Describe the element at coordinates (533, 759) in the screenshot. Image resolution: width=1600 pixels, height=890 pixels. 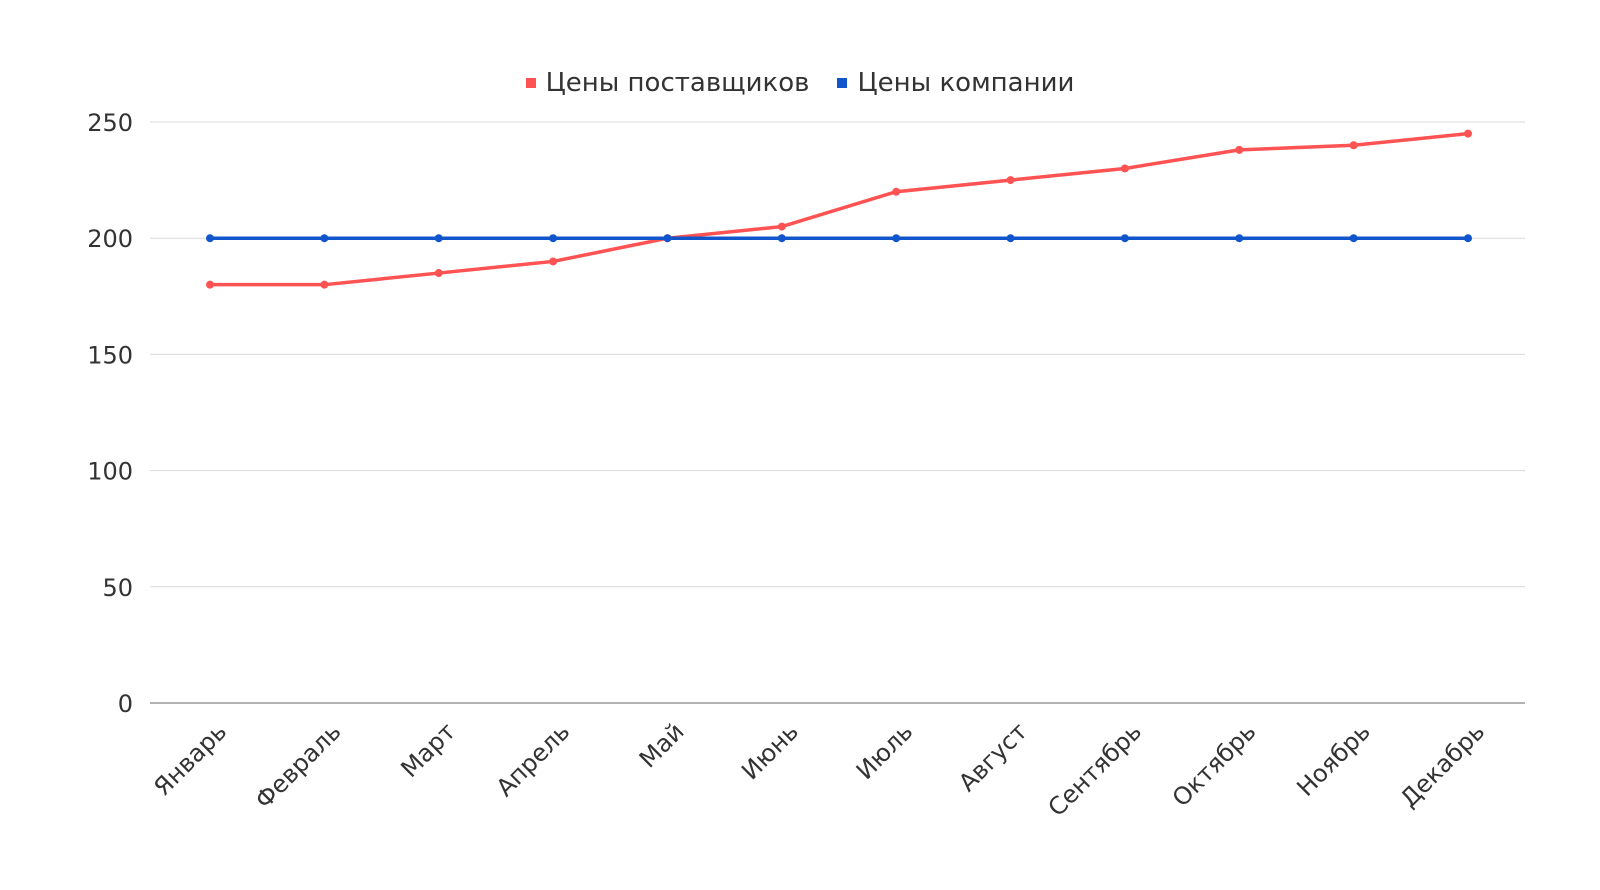
I see `x-tick-label: Апрель` at that location.